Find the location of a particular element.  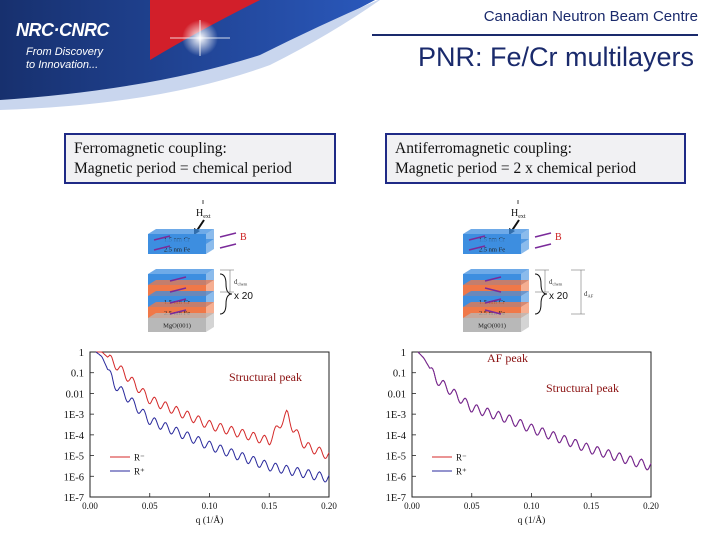

box-line-2: Magnetic period = 2 x chemical period is located at coordinates (516, 168).